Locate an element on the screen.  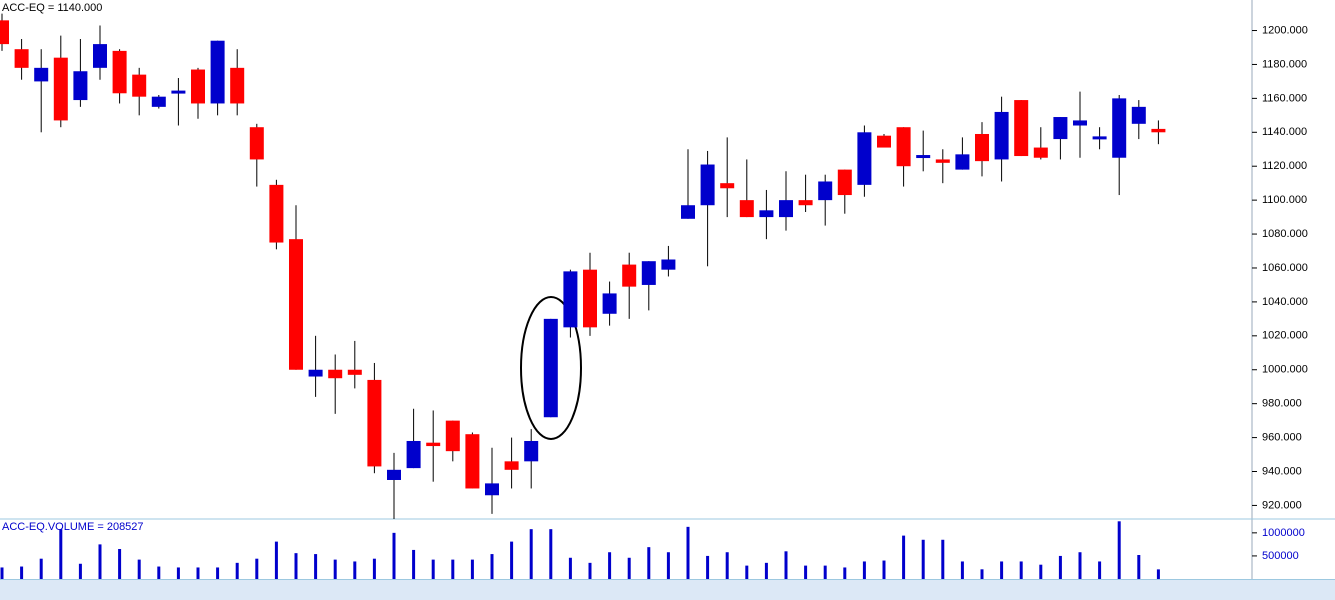
price-title: ACC-EQ = 1140.000 is located at coordinates (52, 8).